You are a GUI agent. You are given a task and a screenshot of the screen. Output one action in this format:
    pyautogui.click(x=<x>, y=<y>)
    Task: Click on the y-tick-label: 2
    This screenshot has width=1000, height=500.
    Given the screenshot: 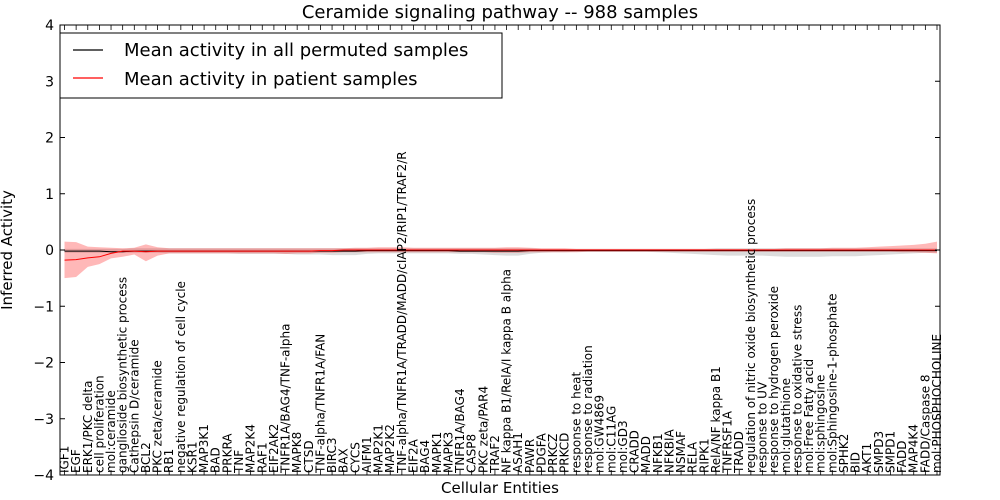 What is the action you would take?
    pyautogui.click(x=49, y=139)
    